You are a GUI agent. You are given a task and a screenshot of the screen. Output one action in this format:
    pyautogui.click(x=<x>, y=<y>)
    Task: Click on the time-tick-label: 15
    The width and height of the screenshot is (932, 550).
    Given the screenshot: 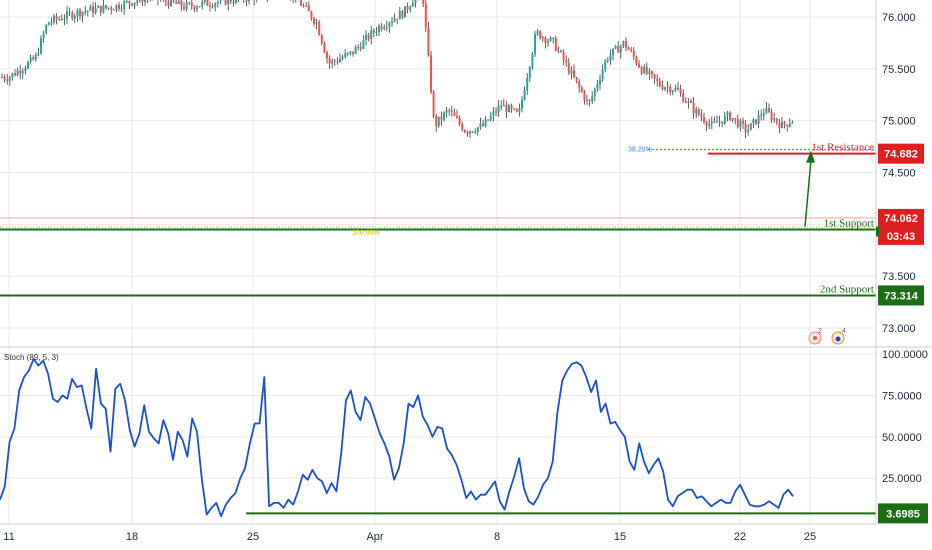 What is the action you would take?
    pyautogui.click(x=620, y=537)
    